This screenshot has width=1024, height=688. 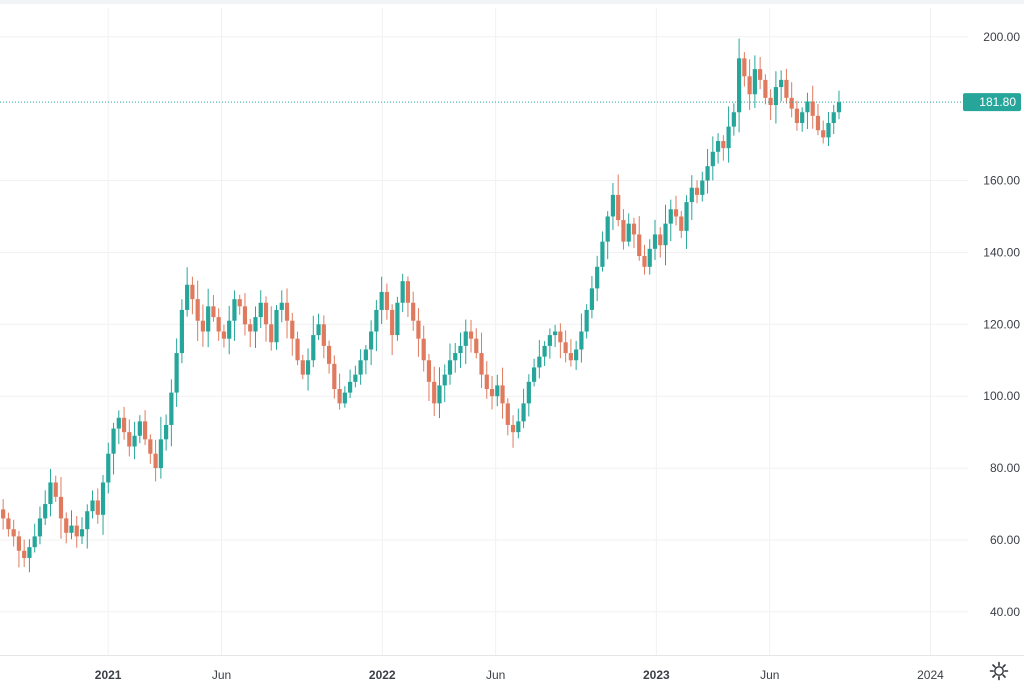 I want to click on time-axis: 2021 Jun 2022 Jun 2023 Jun 2024, so click(x=519, y=675).